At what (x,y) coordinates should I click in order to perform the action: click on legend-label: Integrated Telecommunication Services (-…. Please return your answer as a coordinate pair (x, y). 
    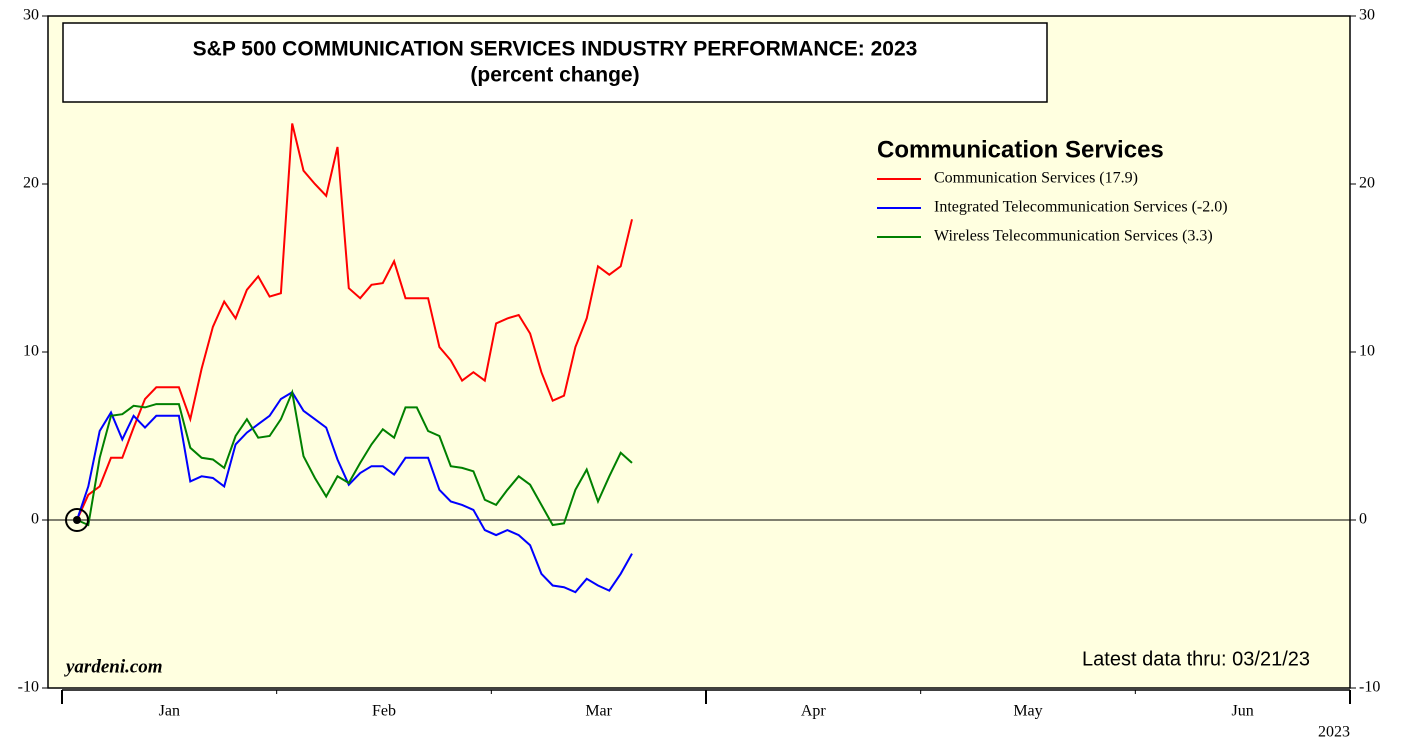
    Looking at the image, I should click on (1081, 207).